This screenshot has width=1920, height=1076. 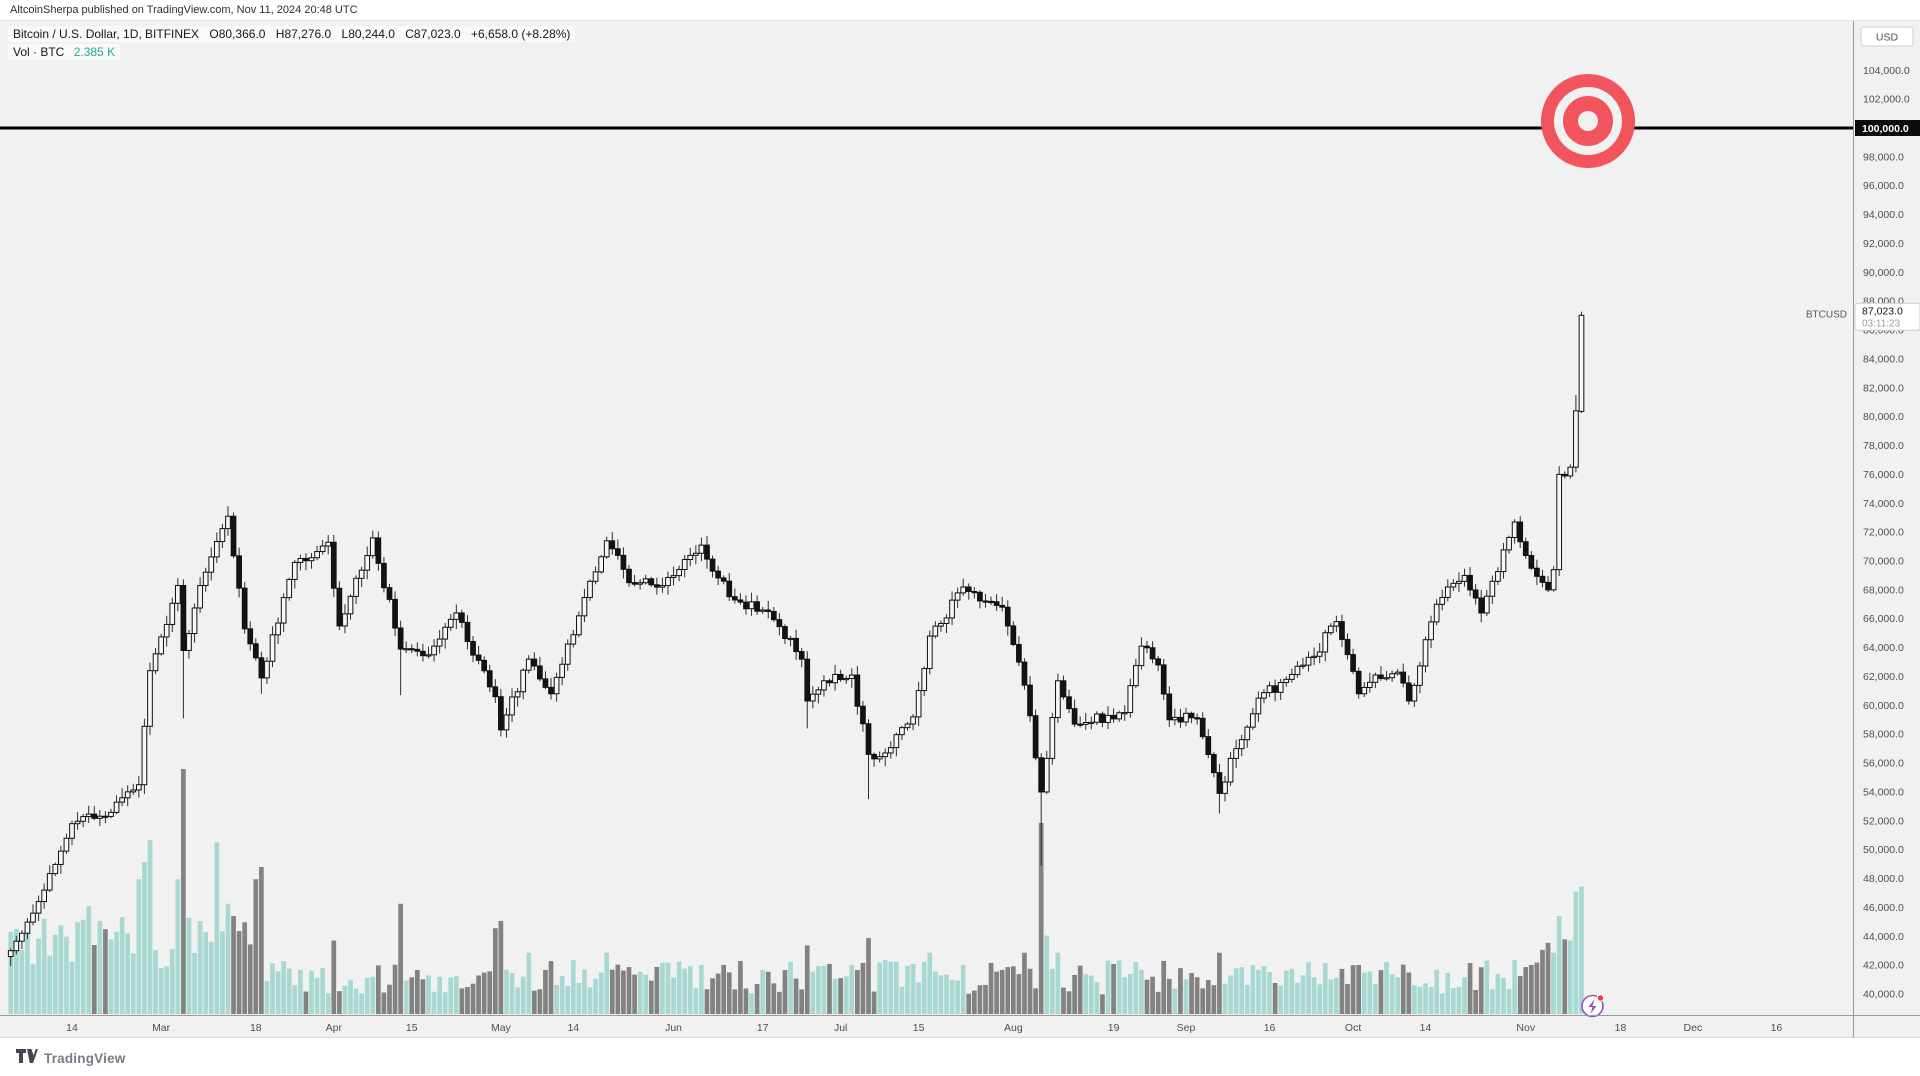 I want to click on time-tick-label: 17, so click(x=763, y=1028).